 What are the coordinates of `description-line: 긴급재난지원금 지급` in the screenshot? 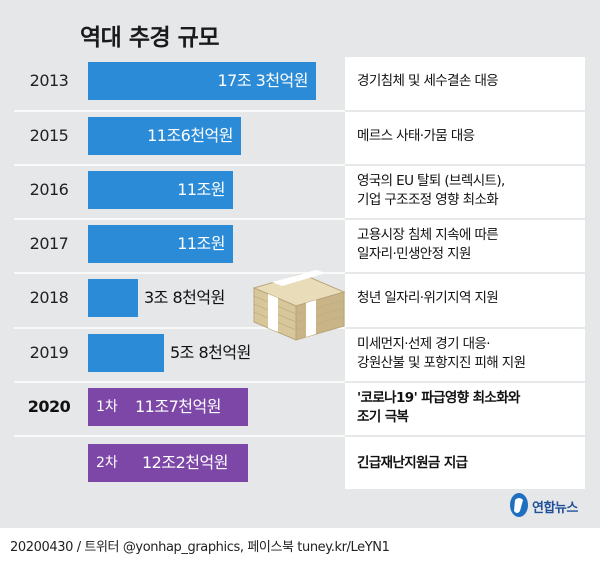 It's located at (412, 463).